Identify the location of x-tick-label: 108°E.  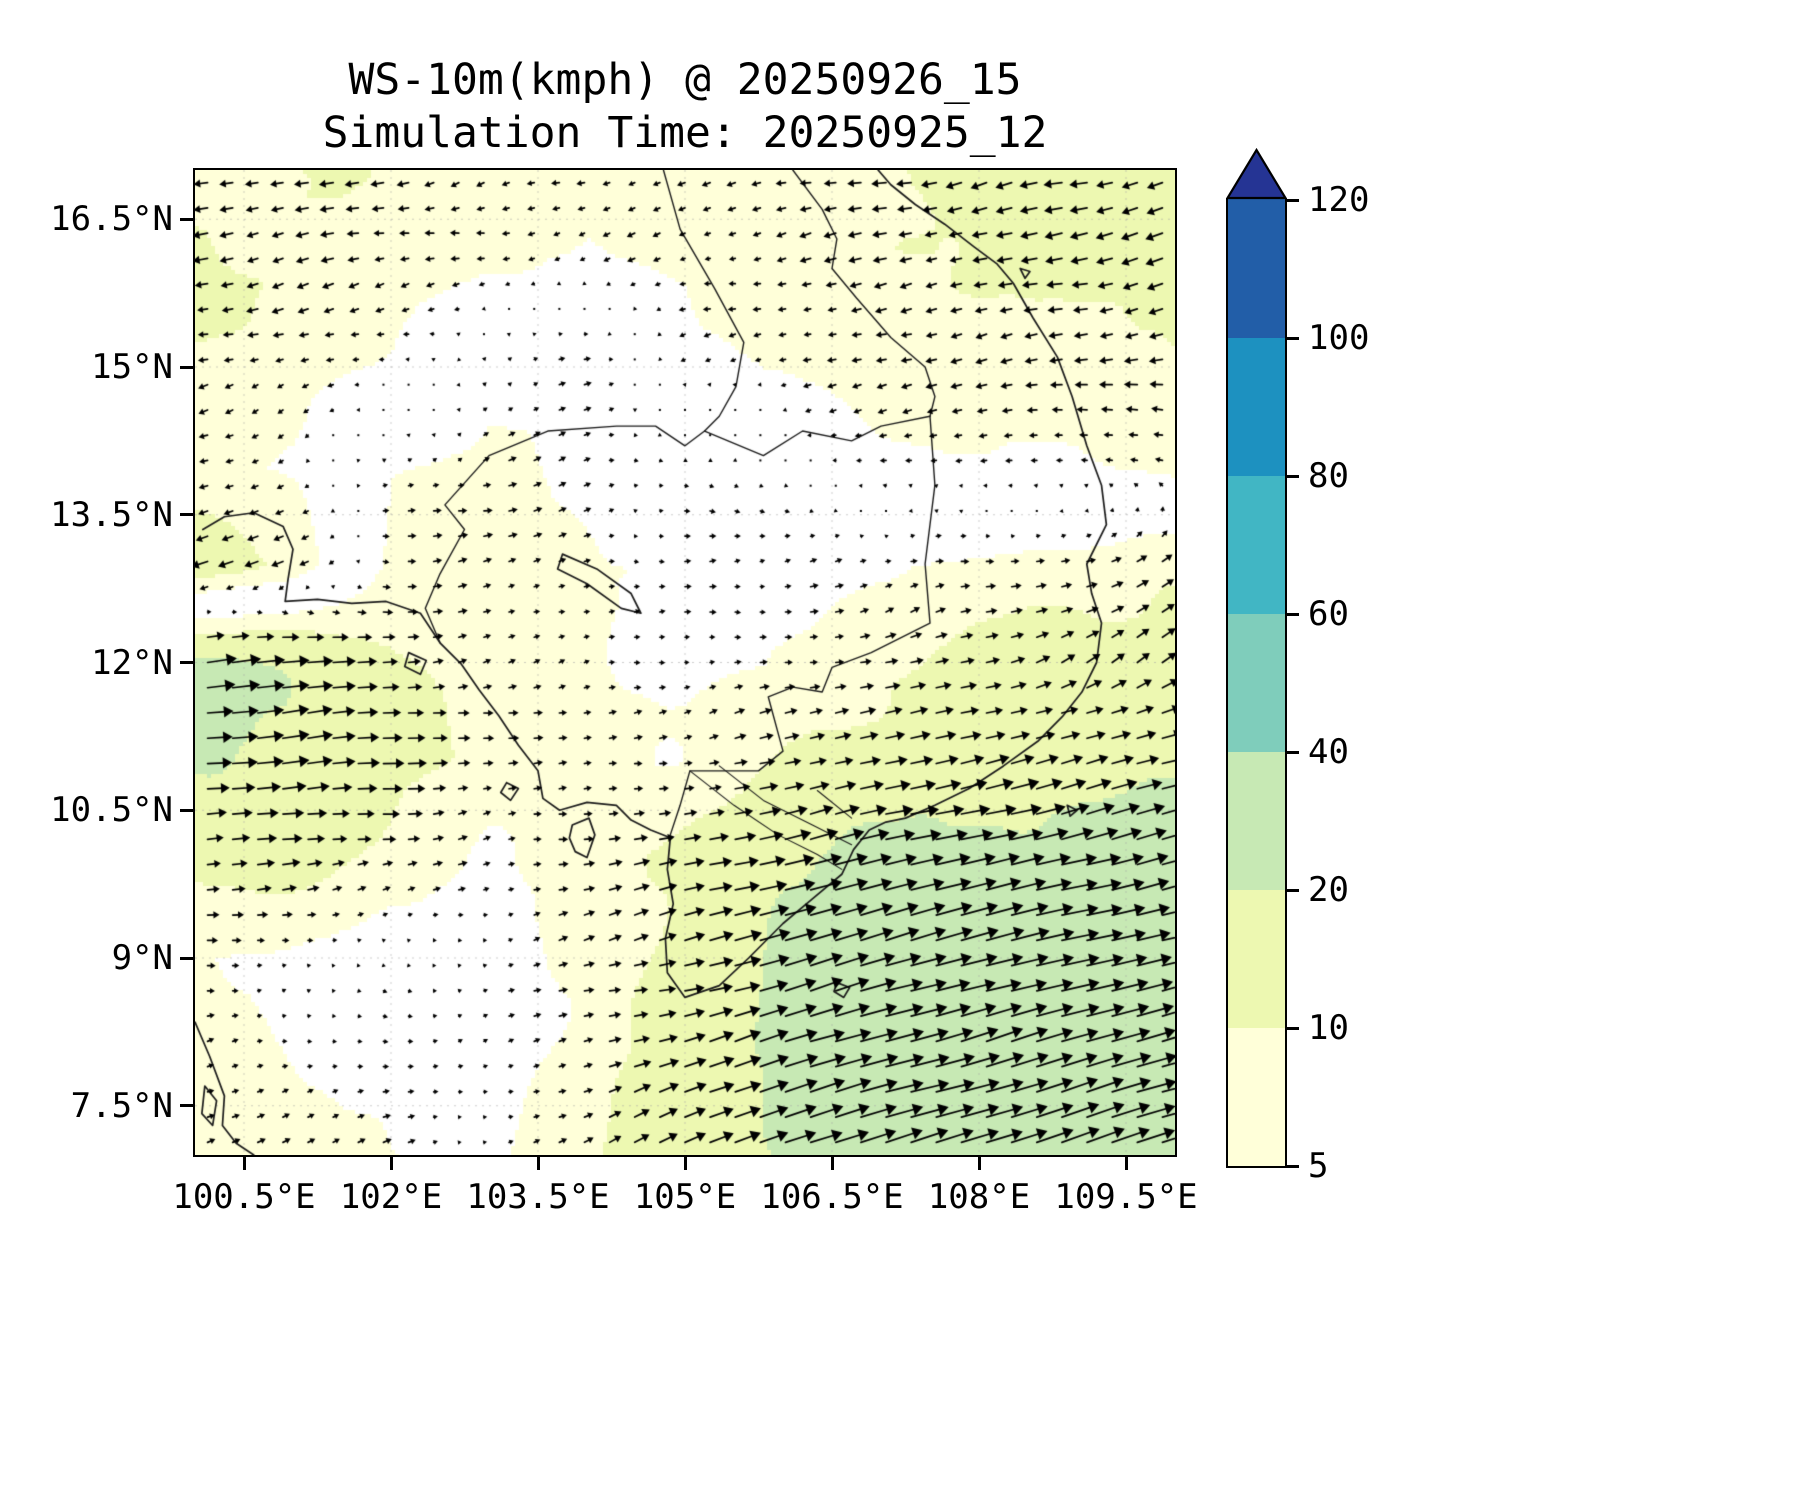
(979, 1197).